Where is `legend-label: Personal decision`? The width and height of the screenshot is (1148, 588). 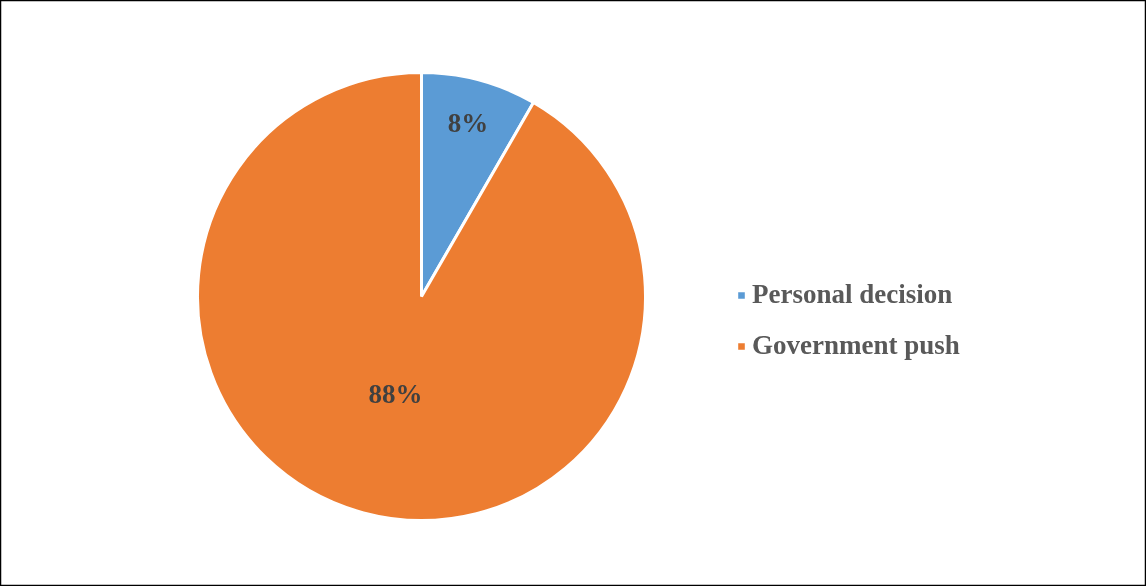
legend-label: Personal decision is located at coordinates (852, 294).